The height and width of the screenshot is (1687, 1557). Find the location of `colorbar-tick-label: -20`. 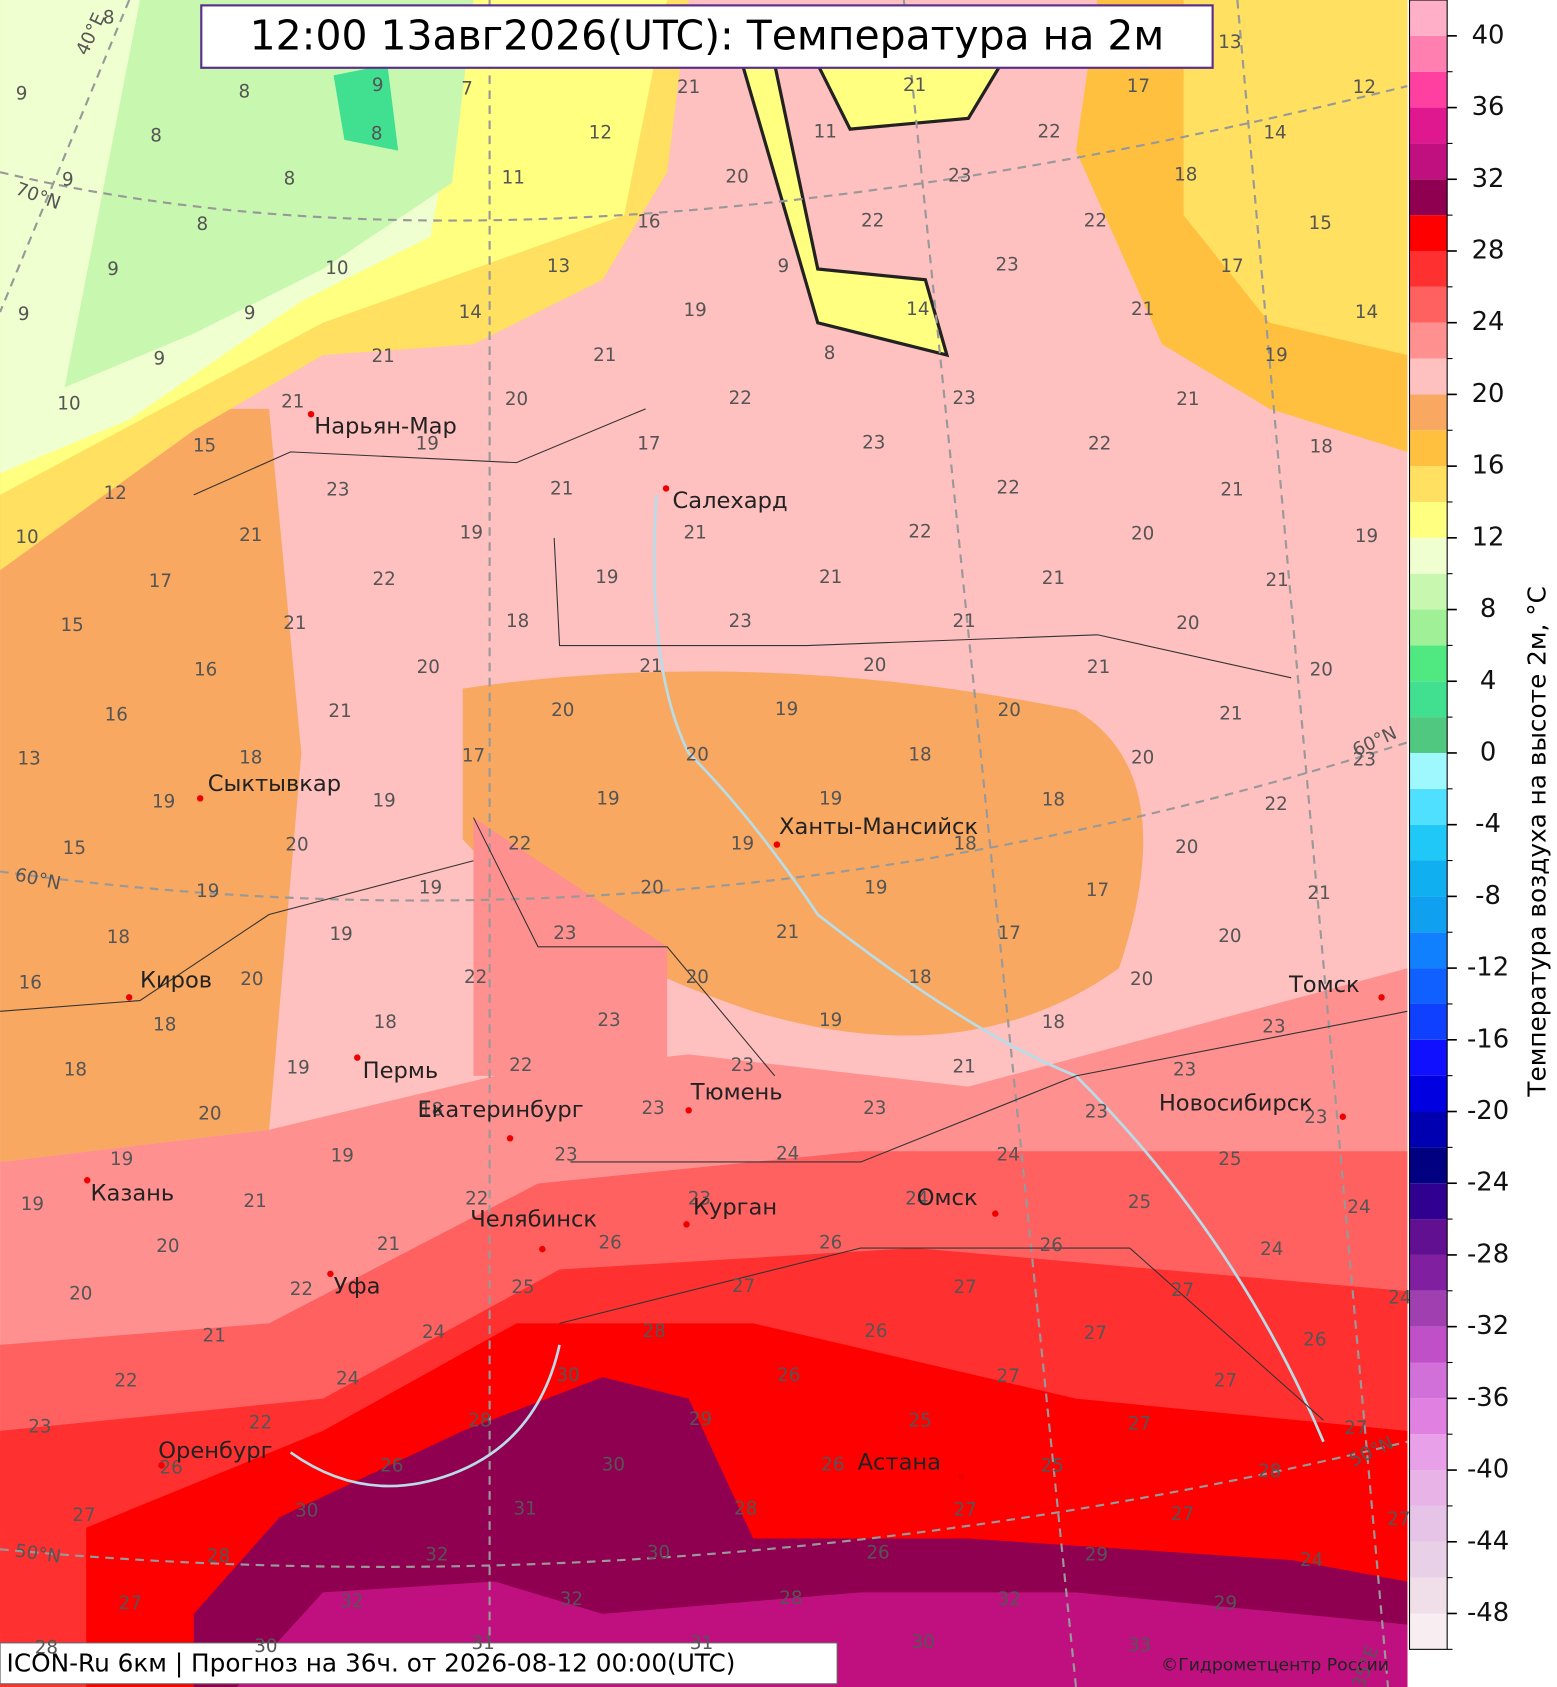

colorbar-tick-label: -20 is located at coordinates (1488, 1111).